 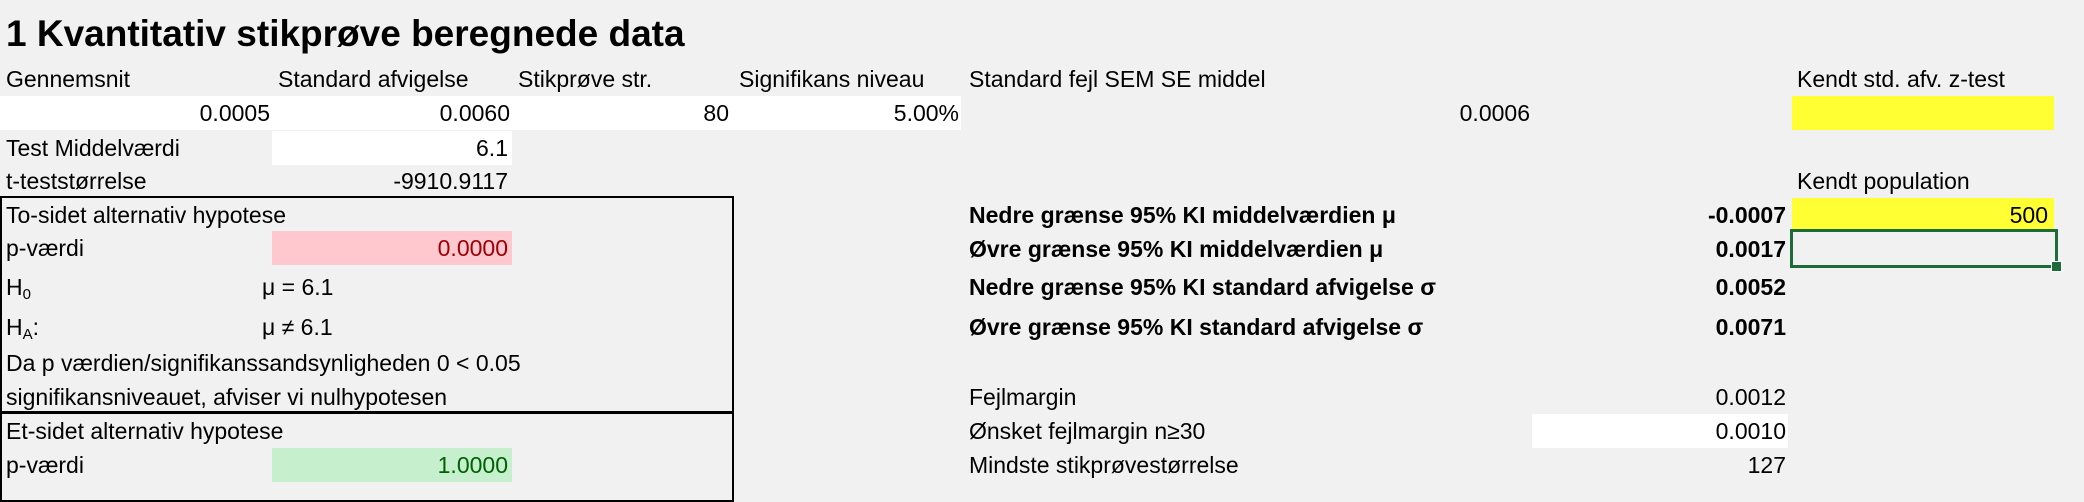 What do you see at coordinates (1883, 181) in the screenshot?
I see `known-population-label: Kendt population` at bounding box center [1883, 181].